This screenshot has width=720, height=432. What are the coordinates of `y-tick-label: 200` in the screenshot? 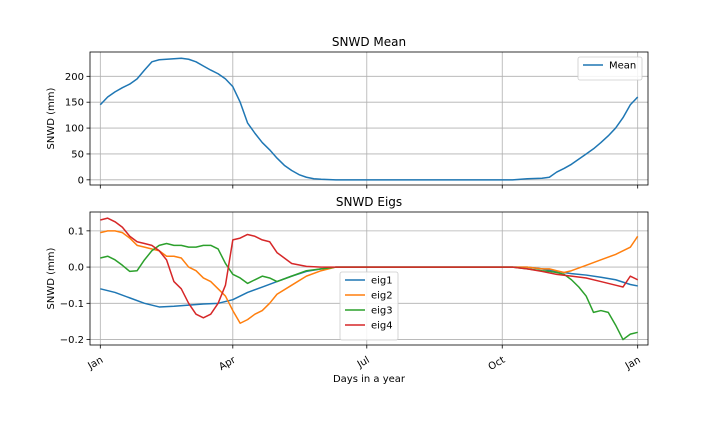 It's located at (74, 77).